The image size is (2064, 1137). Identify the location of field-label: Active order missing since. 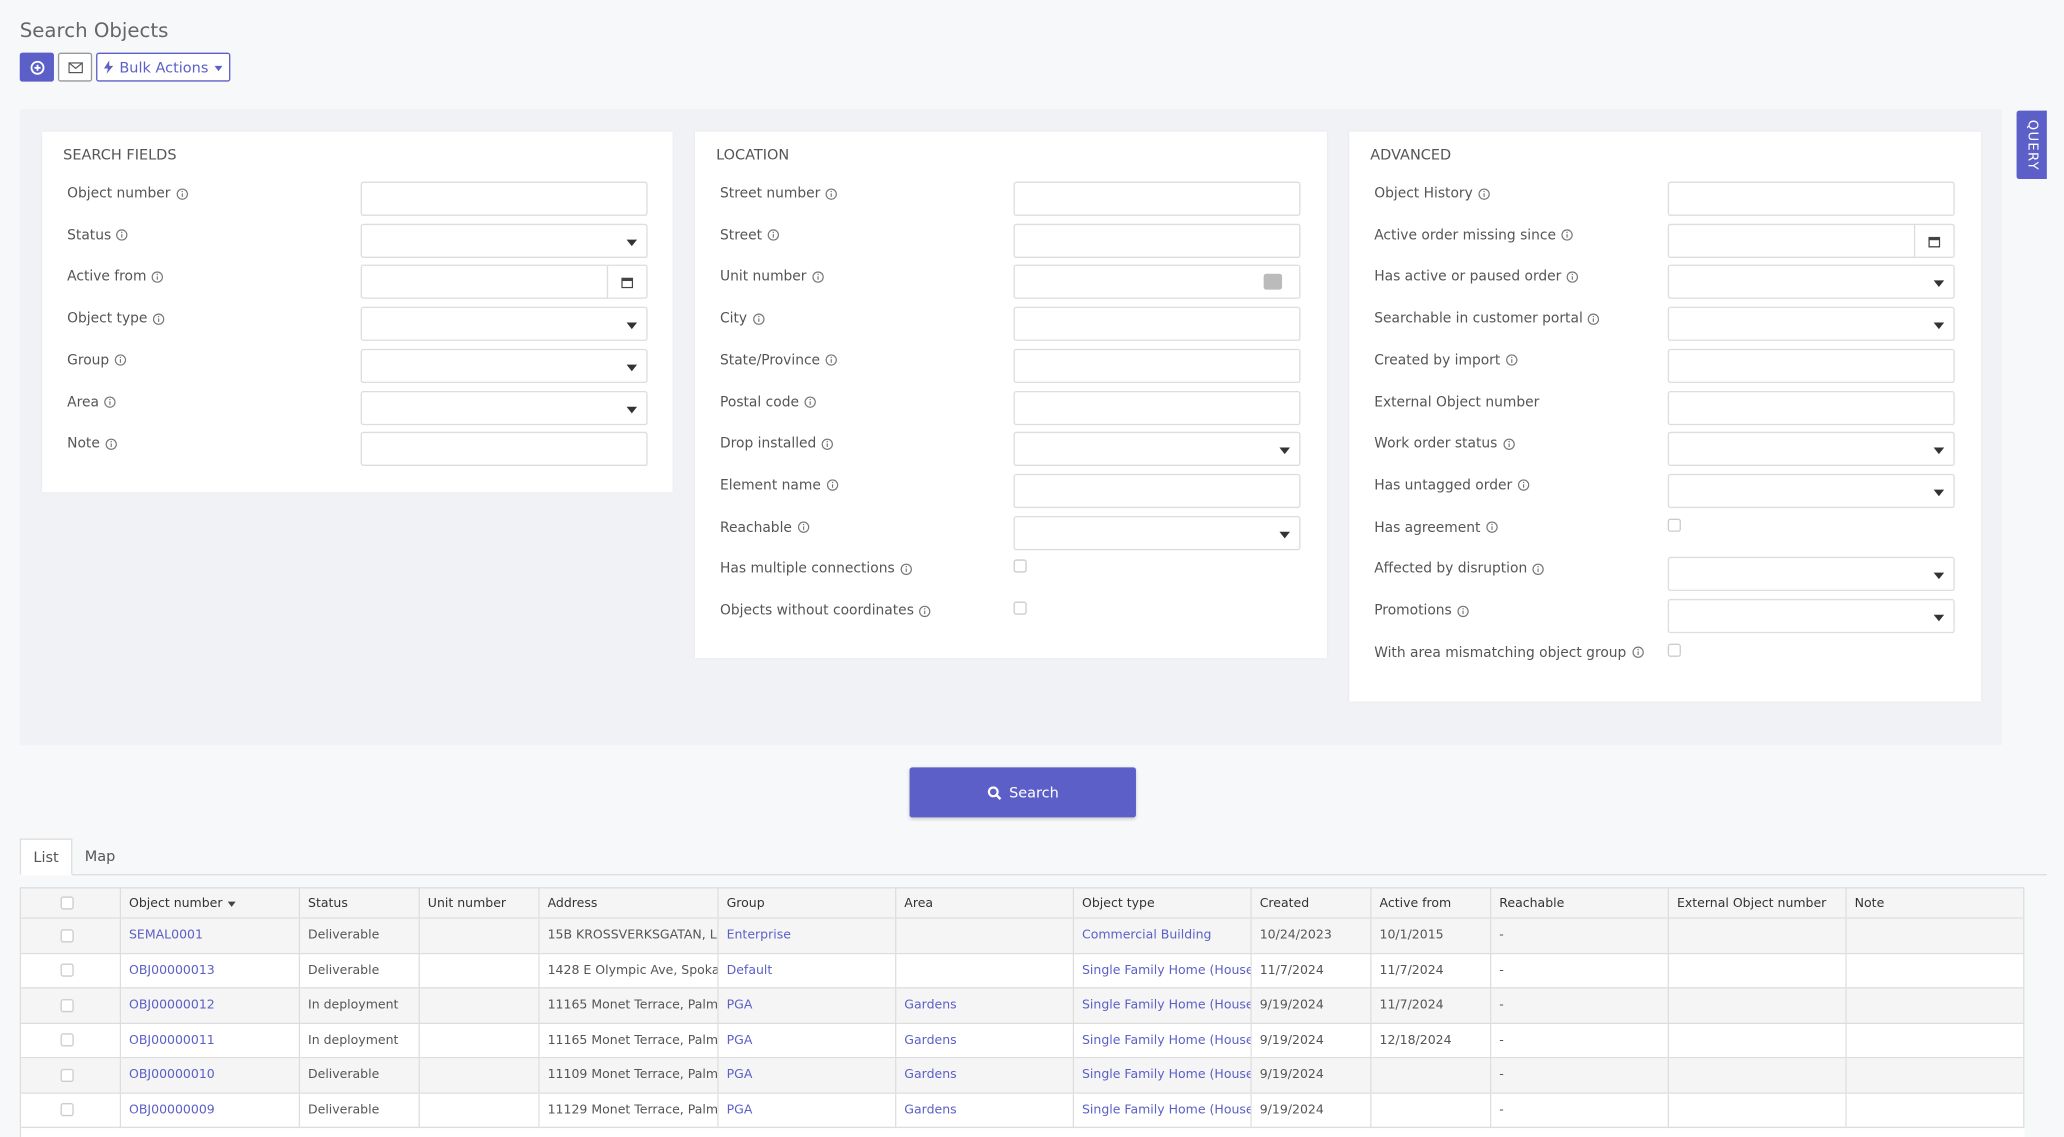
(1473, 235).